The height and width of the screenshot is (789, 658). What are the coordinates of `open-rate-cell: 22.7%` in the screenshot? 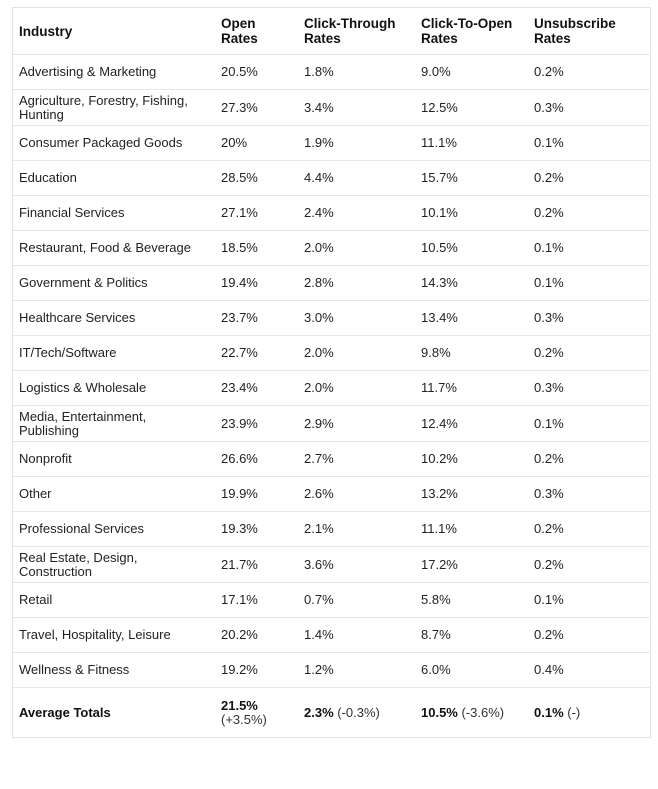 It's located at (256, 353).